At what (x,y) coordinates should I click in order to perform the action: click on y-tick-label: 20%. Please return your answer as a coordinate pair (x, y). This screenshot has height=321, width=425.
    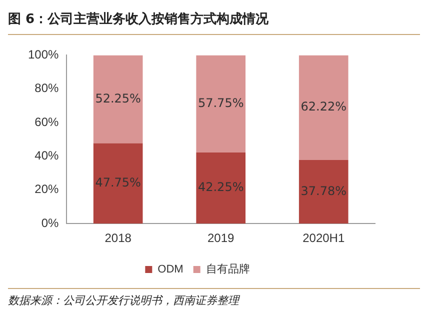
    Looking at the image, I should click on (47, 189).